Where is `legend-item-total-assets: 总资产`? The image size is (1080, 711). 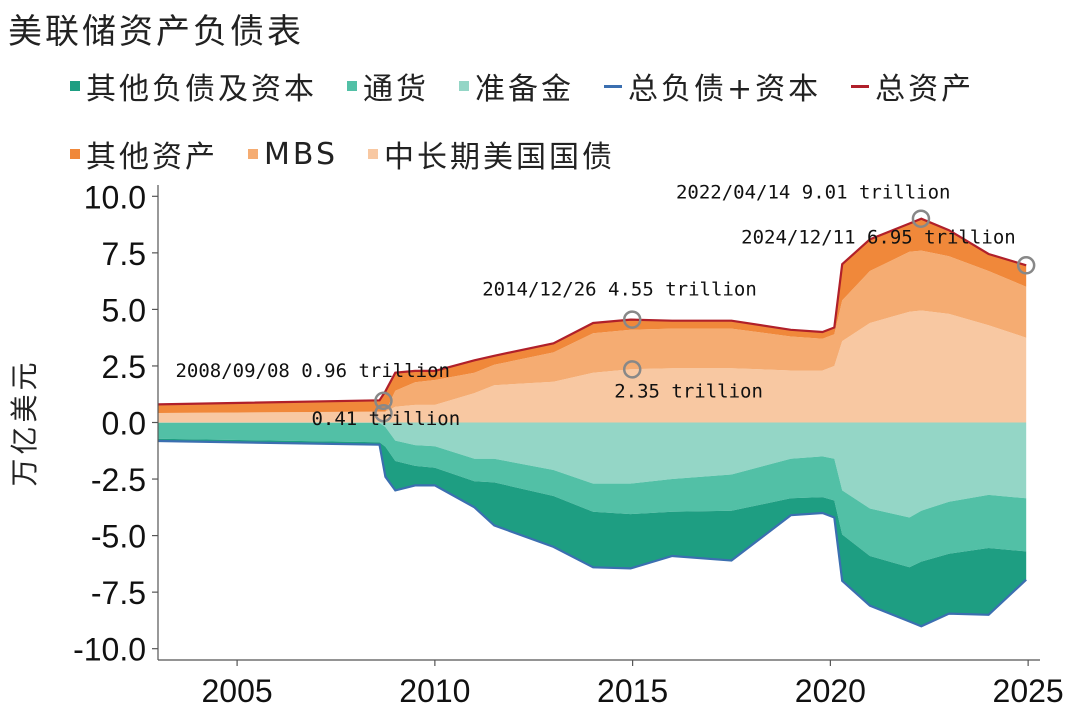 legend-item-total-assets: 总资产 is located at coordinates (912, 86).